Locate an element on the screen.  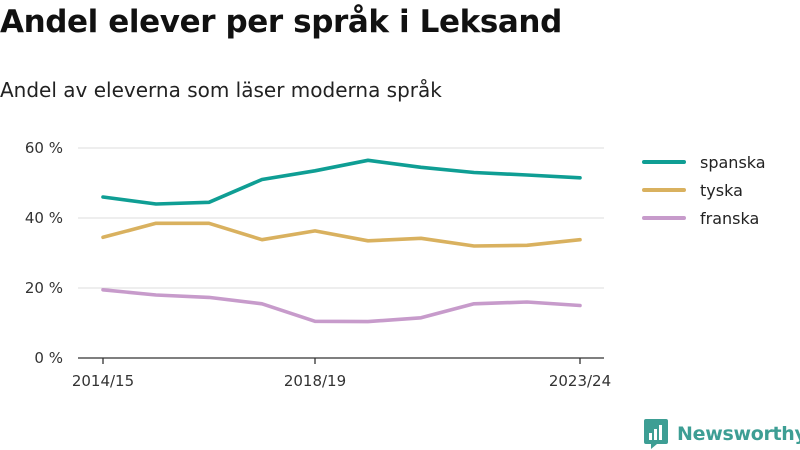
legend-item-franska: franska is located at coordinates (704, 218).